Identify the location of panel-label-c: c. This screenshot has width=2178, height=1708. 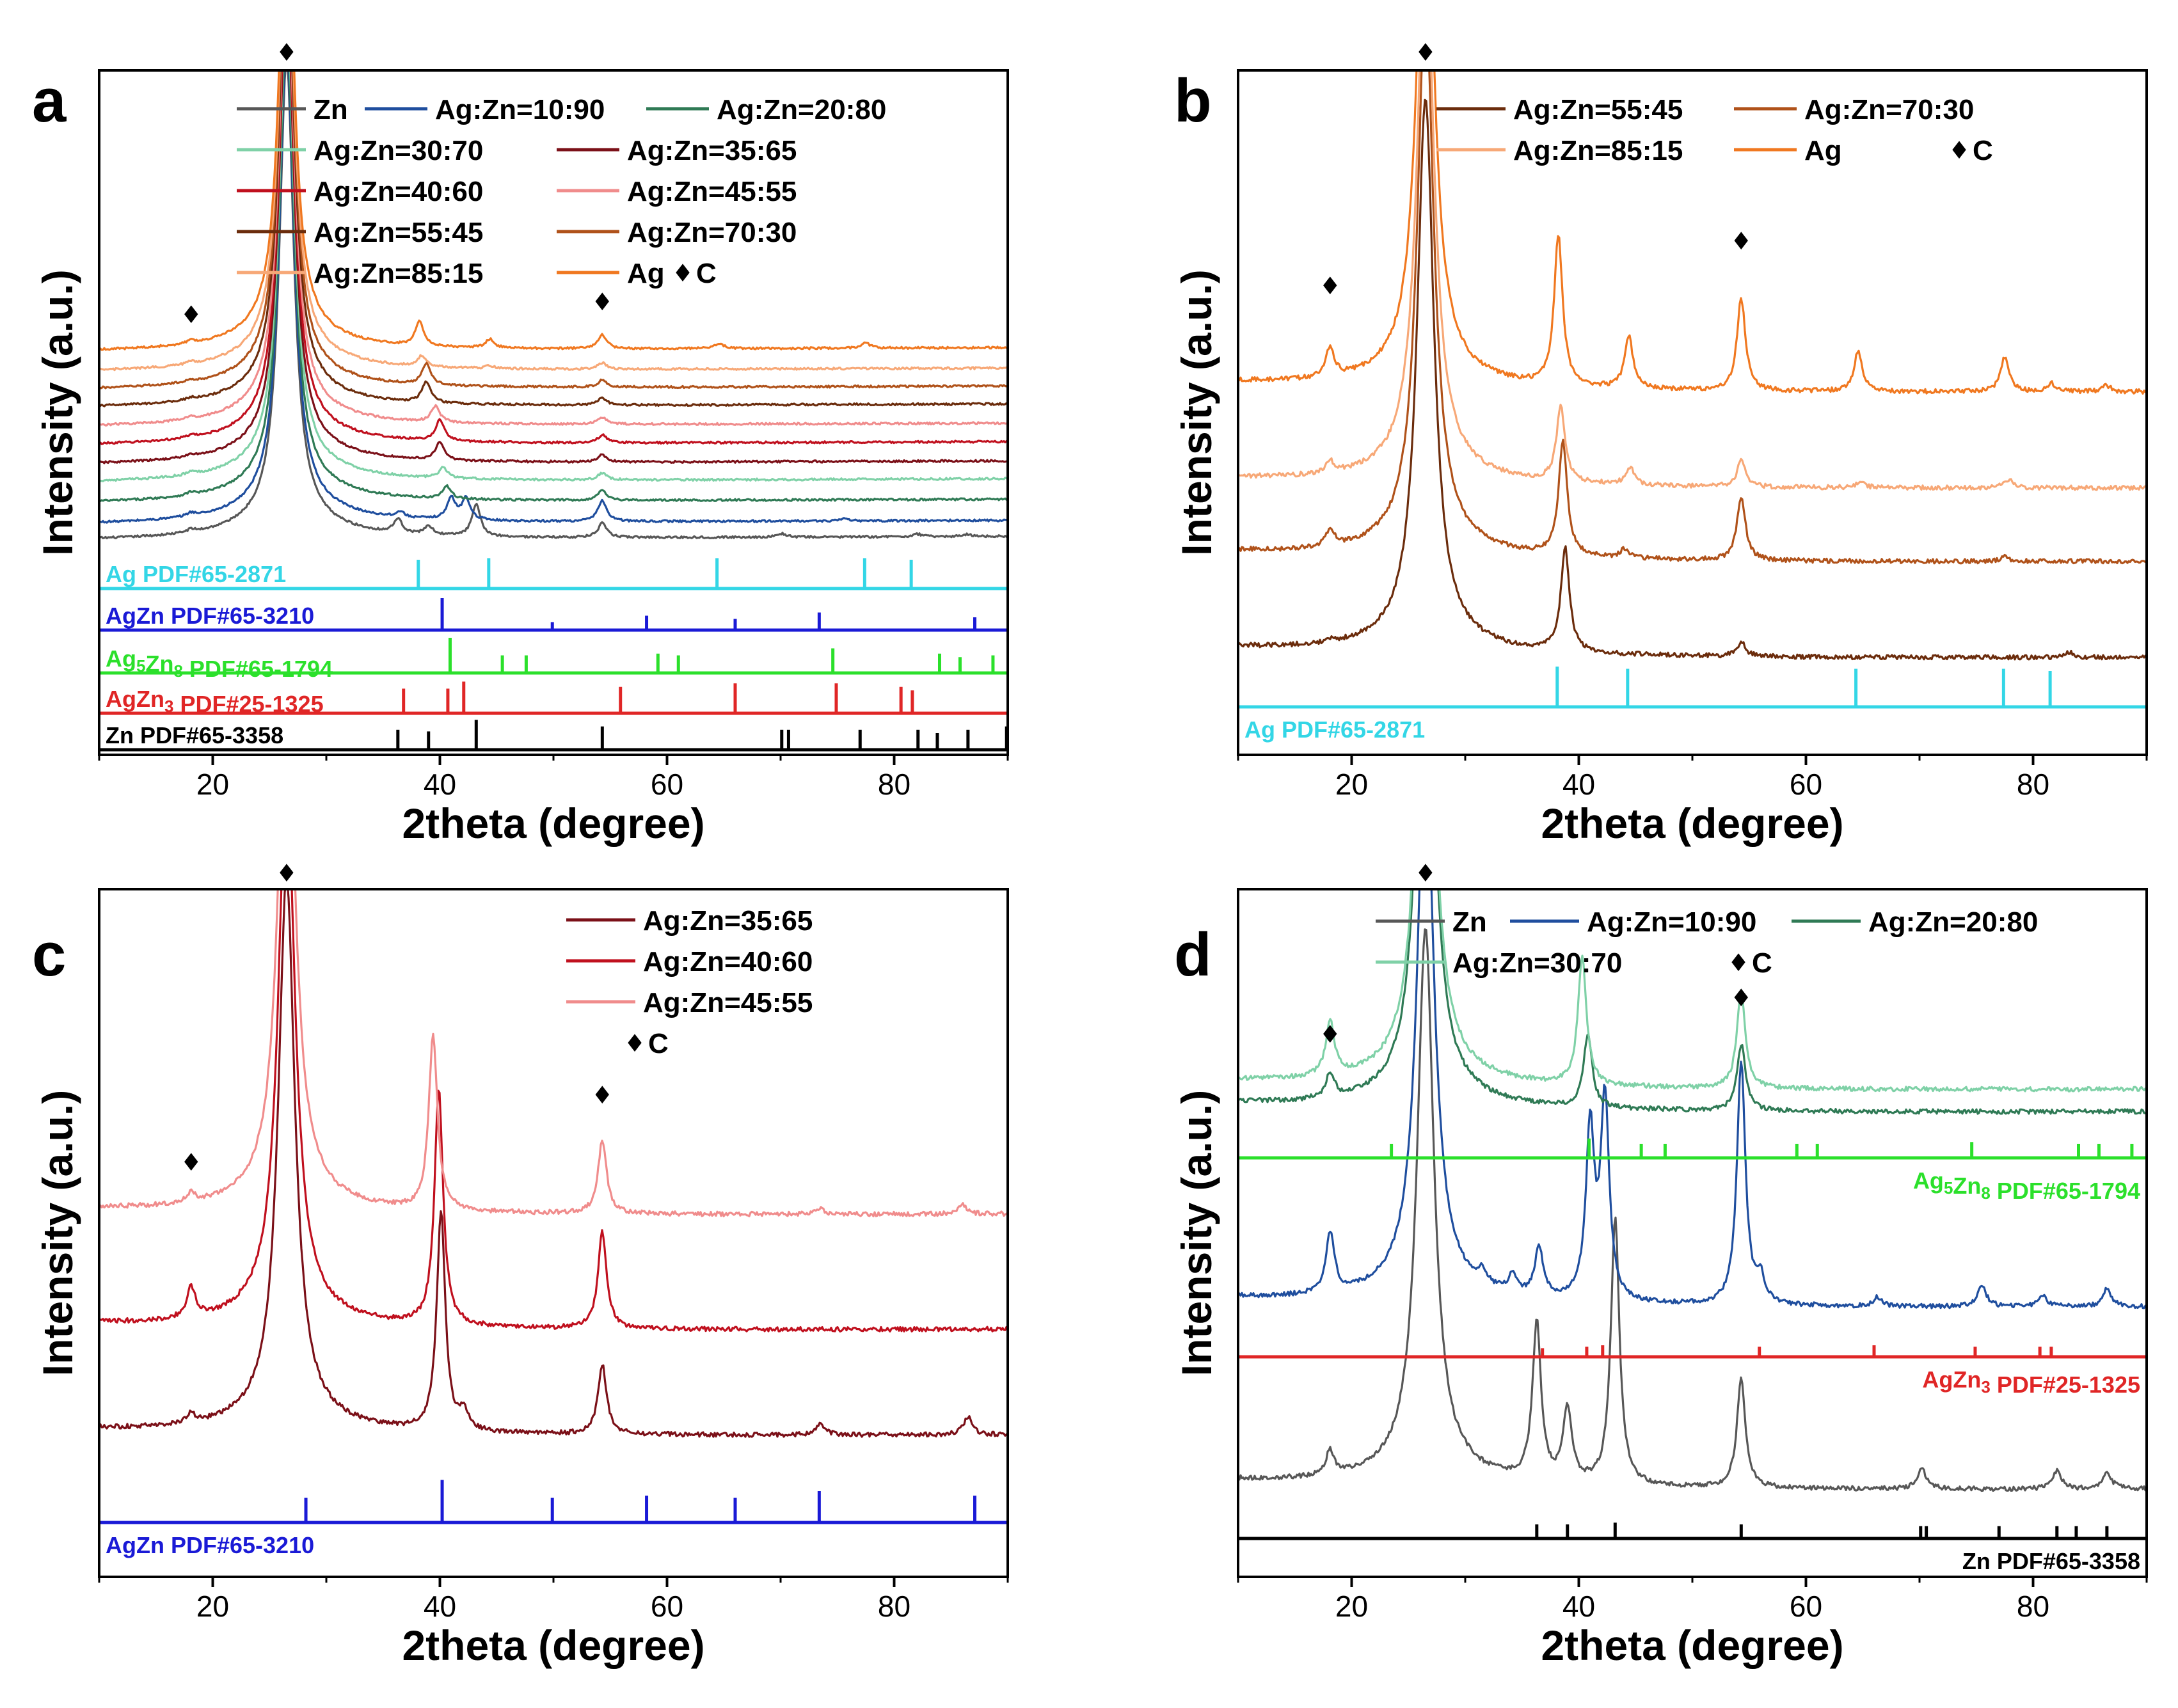
(49, 955).